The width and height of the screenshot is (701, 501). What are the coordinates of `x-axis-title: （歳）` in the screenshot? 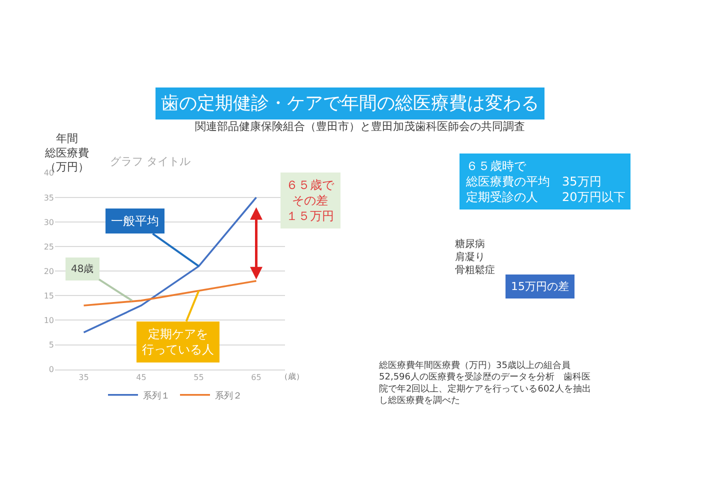 It's located at (292, 376).